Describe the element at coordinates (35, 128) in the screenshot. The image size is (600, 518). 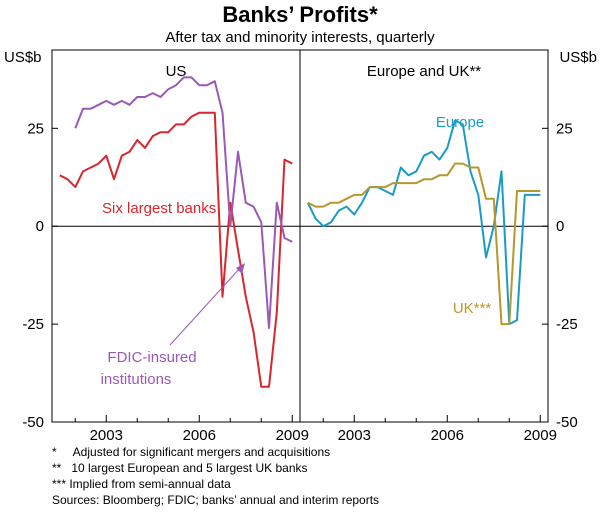
I see `y-tick-label-left: 25` at that location.